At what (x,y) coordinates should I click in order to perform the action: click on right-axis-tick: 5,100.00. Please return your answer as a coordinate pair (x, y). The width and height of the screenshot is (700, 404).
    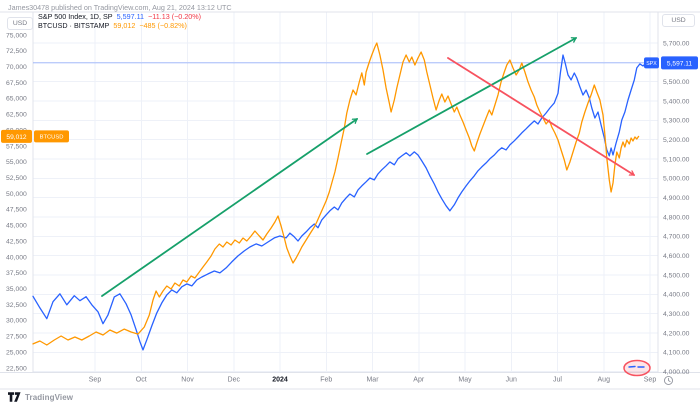
    Looking at the image, I should click on (676, 159).